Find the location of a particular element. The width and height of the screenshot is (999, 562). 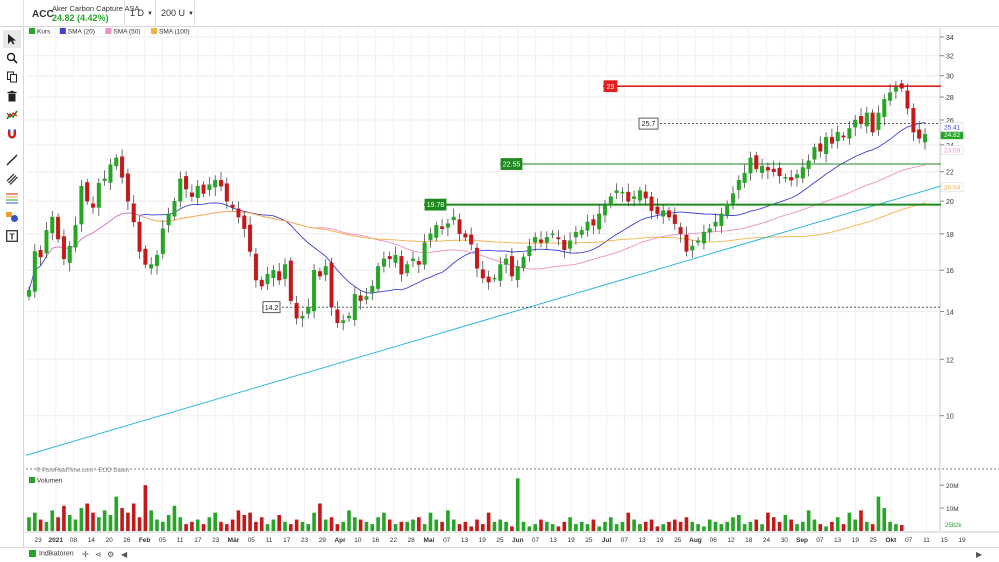

price-change: (4.42%) is located at coordinates (93, 18).